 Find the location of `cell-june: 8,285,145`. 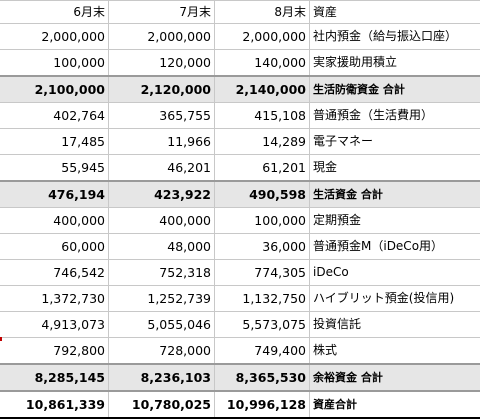

cell-june: 8,285,145 is located at coordinates (54, 377).